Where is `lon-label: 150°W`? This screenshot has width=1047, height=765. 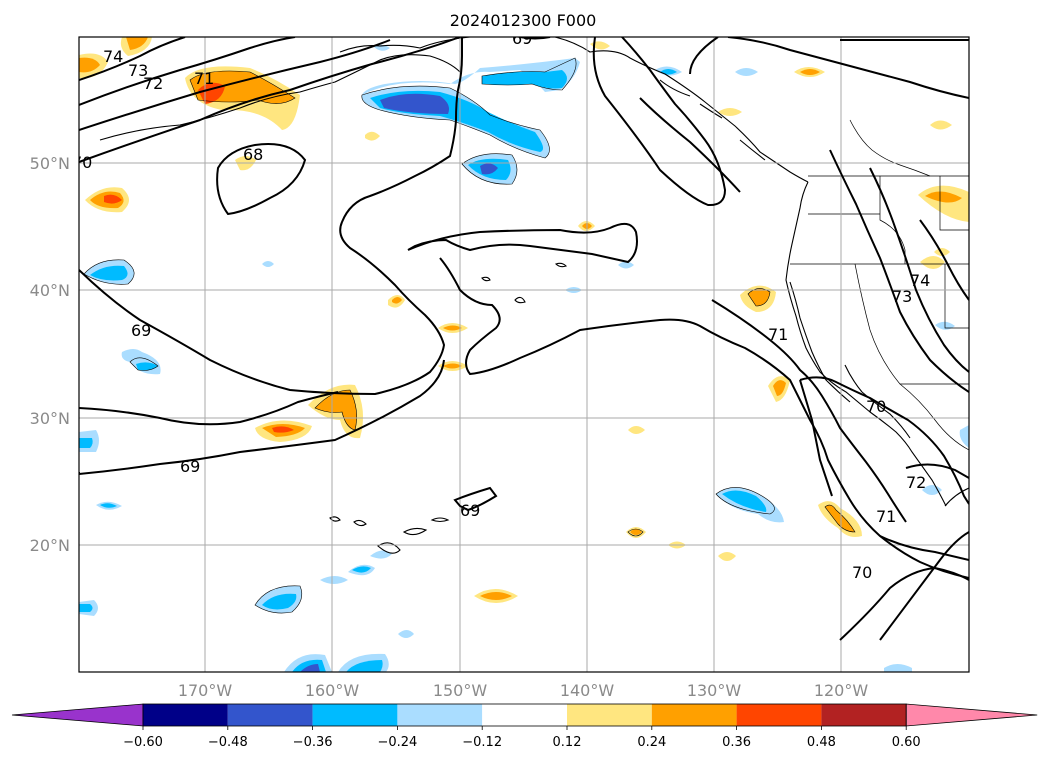 lon-label: 150°W is located at coordinates (460, 690).